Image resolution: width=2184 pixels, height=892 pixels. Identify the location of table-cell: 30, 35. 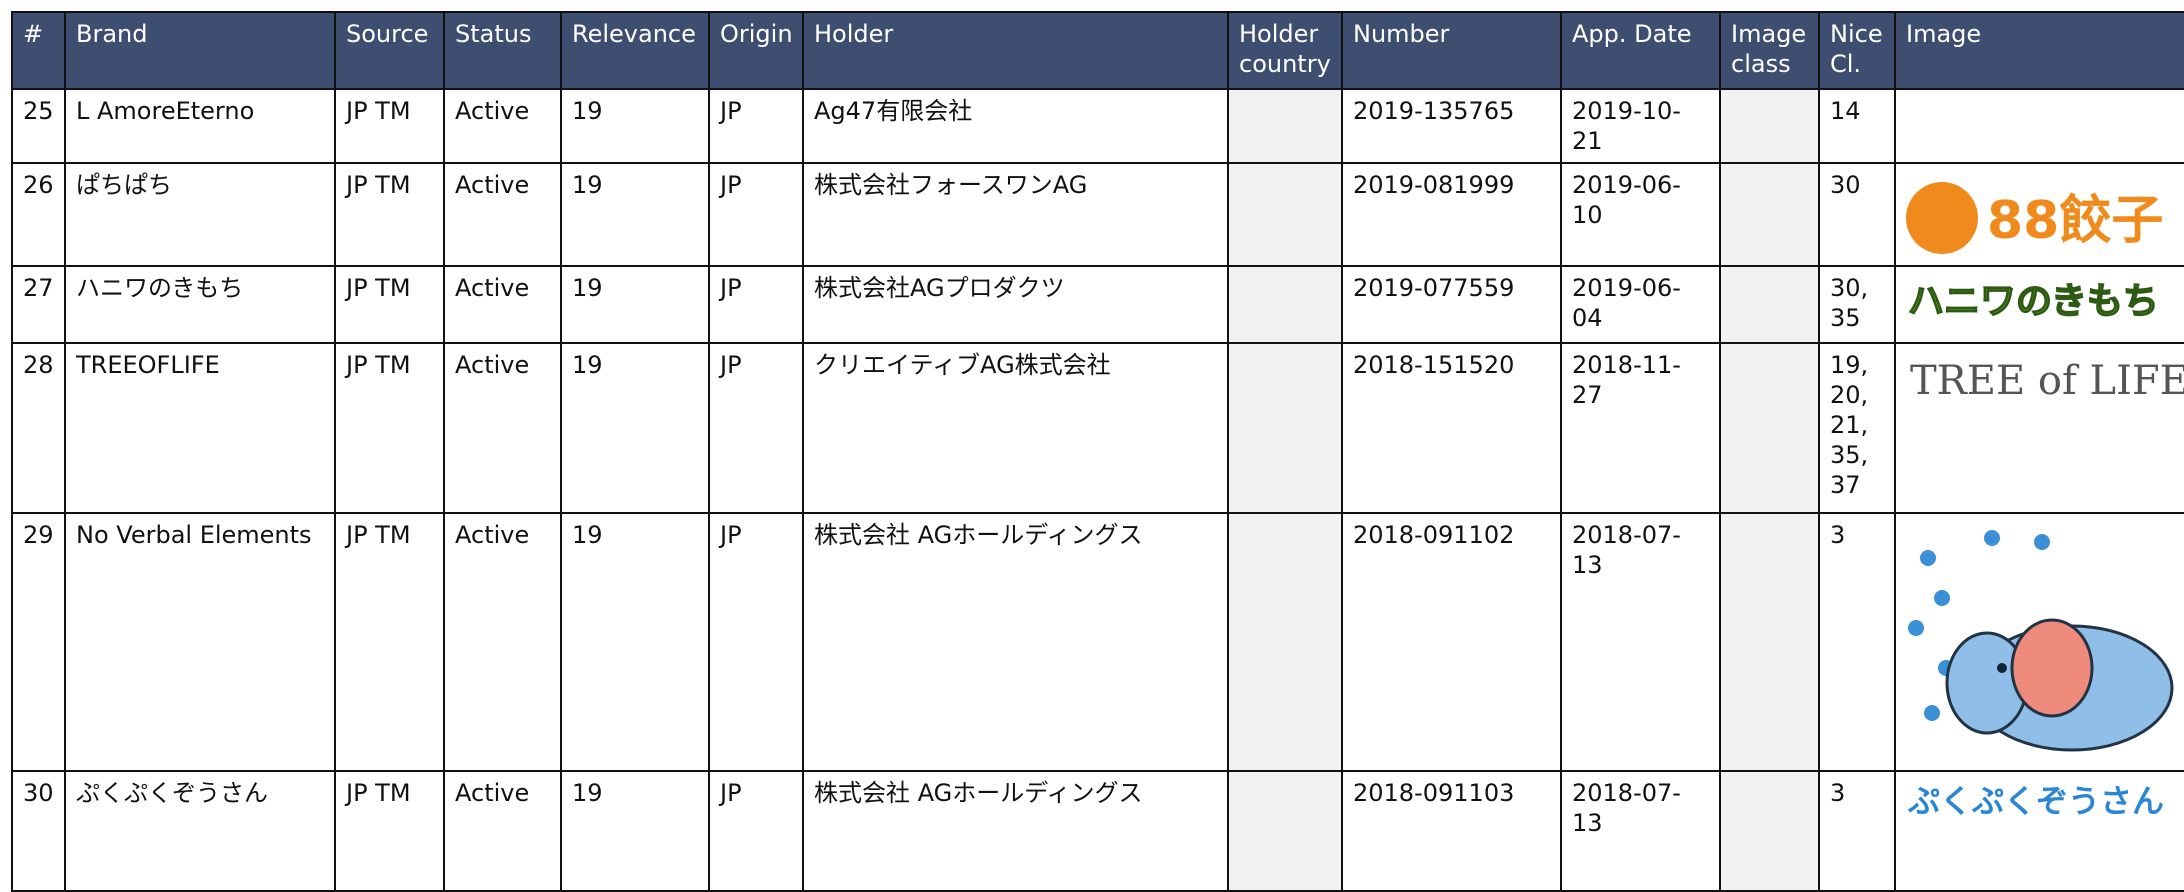
(1857, 304).